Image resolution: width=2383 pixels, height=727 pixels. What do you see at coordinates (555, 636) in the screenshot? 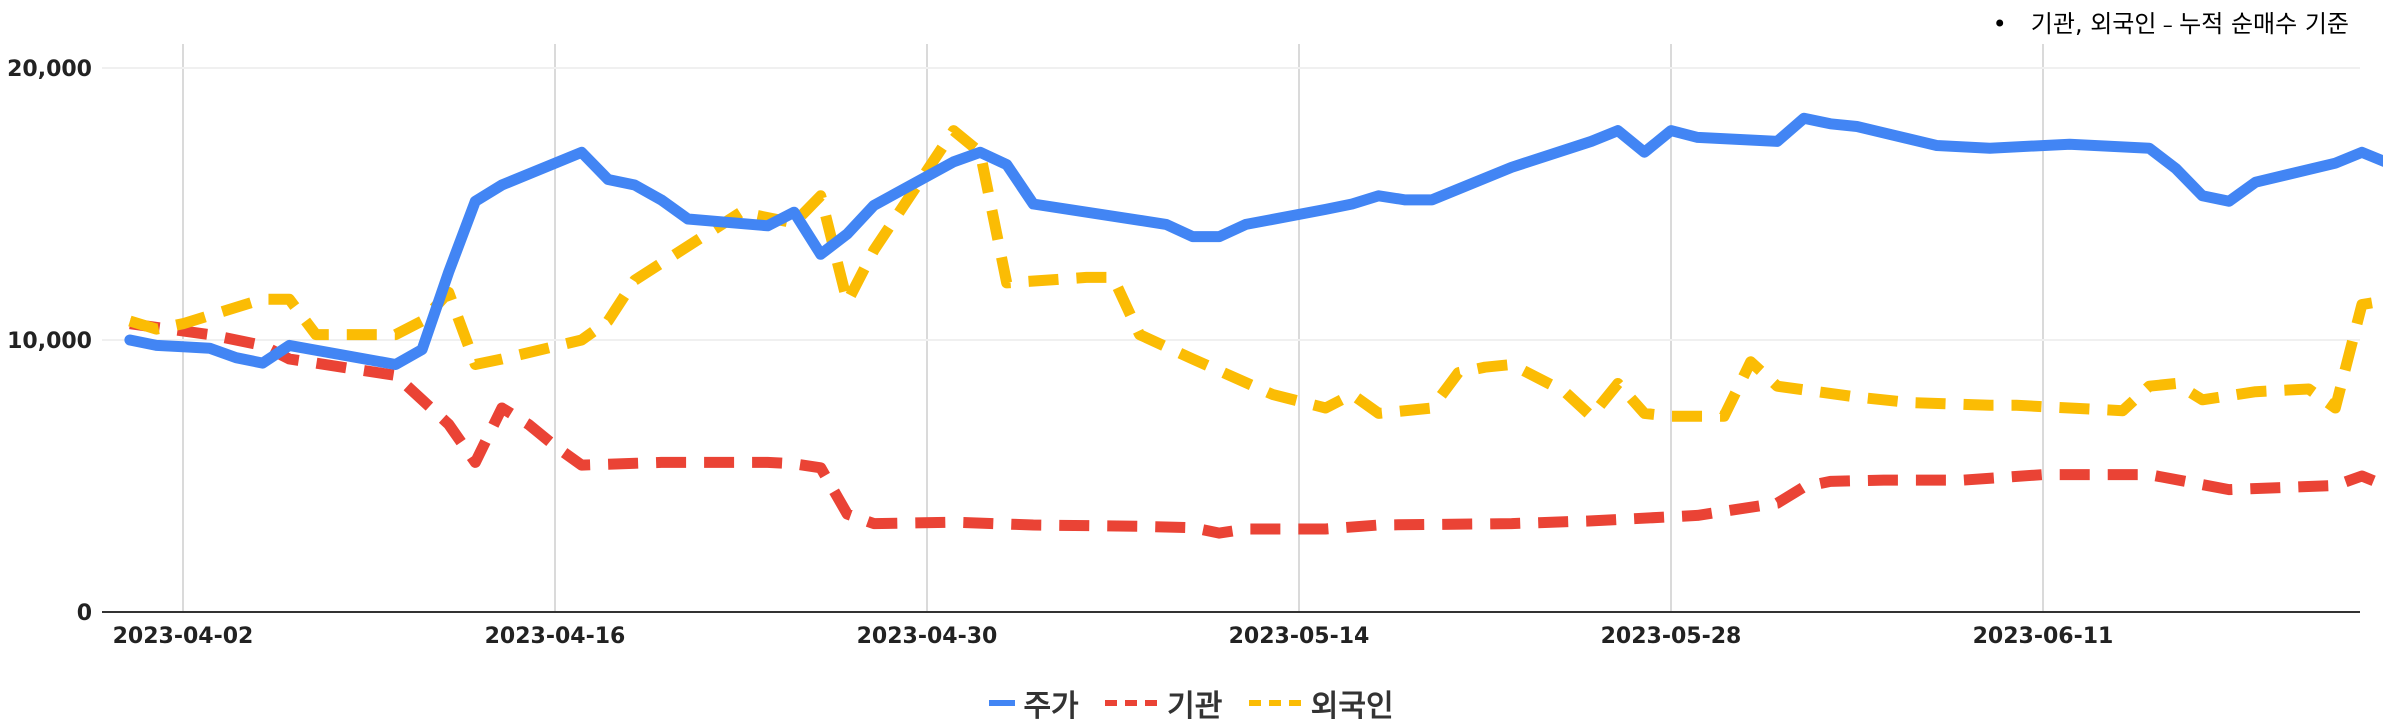
I see `x-tick-label: 2023-04-16` at bounding box center [555, 636].